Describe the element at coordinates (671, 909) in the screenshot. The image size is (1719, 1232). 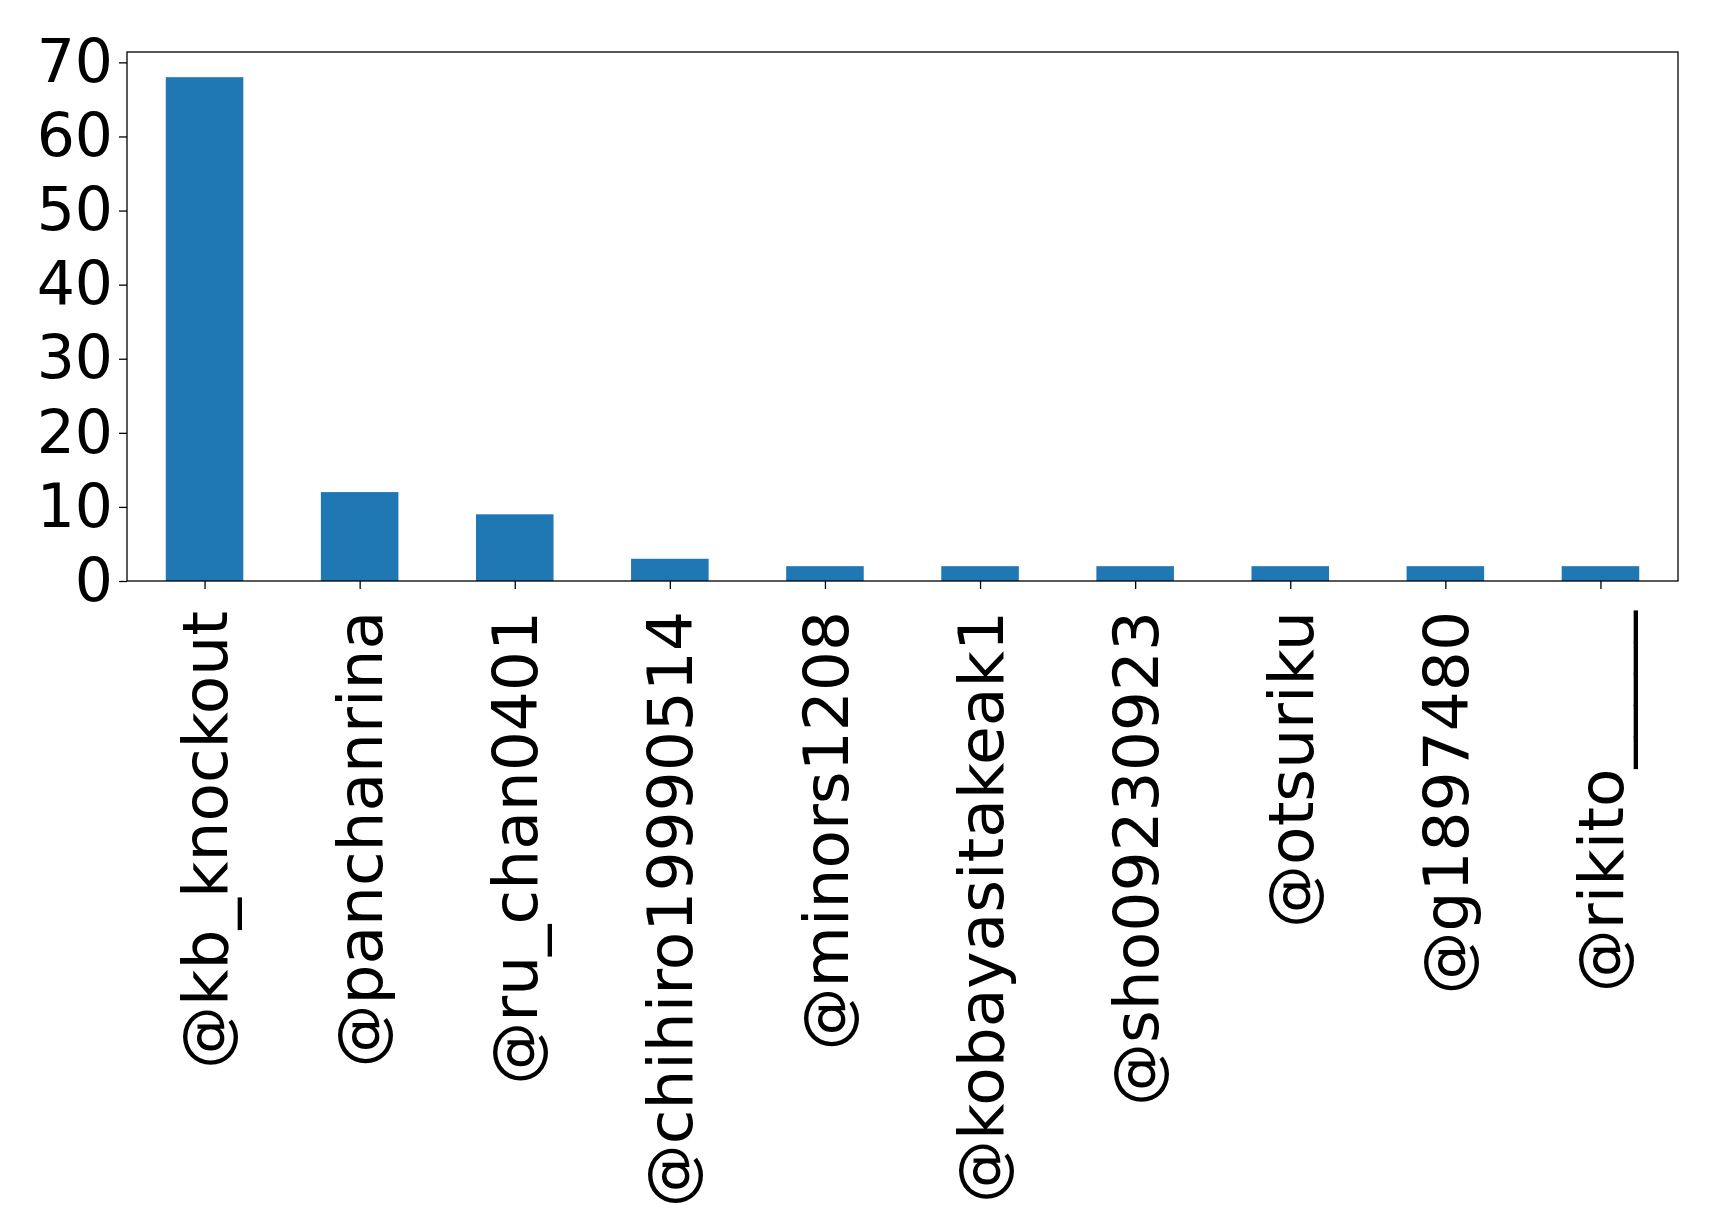
I see `x-tick-label: @chihiro19990514` at that location.